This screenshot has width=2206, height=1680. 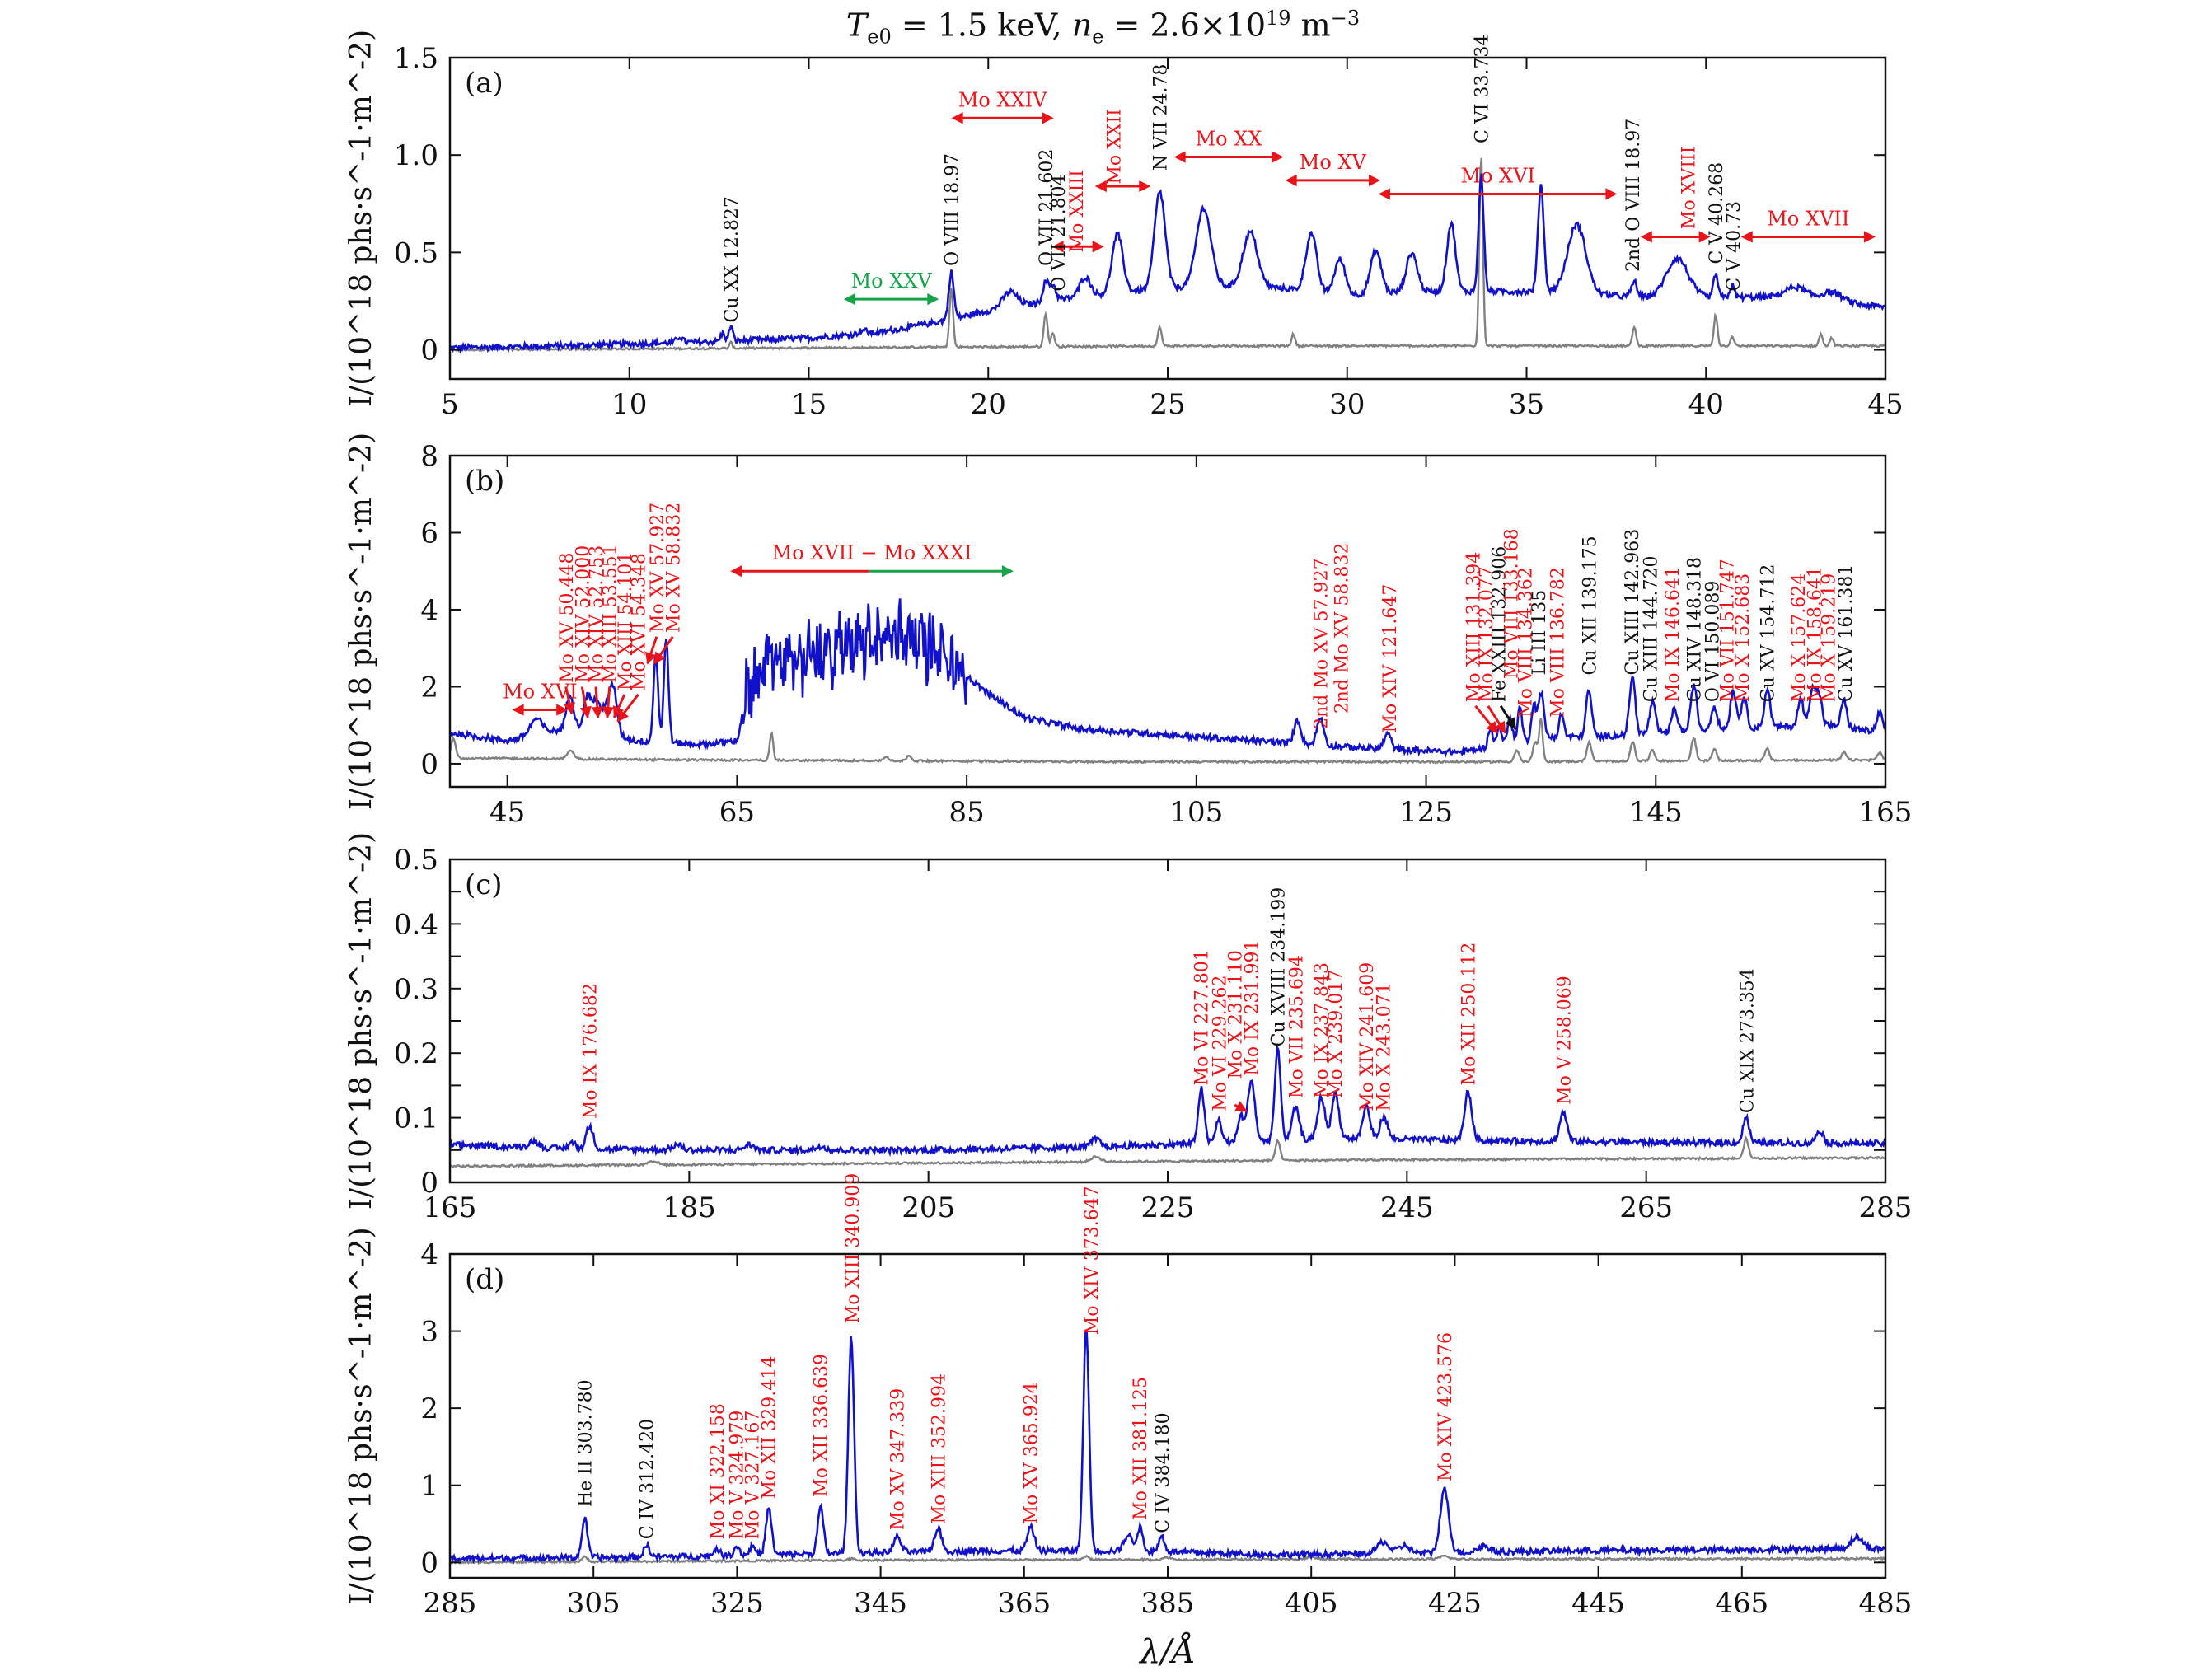 What do you see at coordinates (484, 884) in the screenshot?
I see `panel-tag: (c)` at bounding box center [484, 884].